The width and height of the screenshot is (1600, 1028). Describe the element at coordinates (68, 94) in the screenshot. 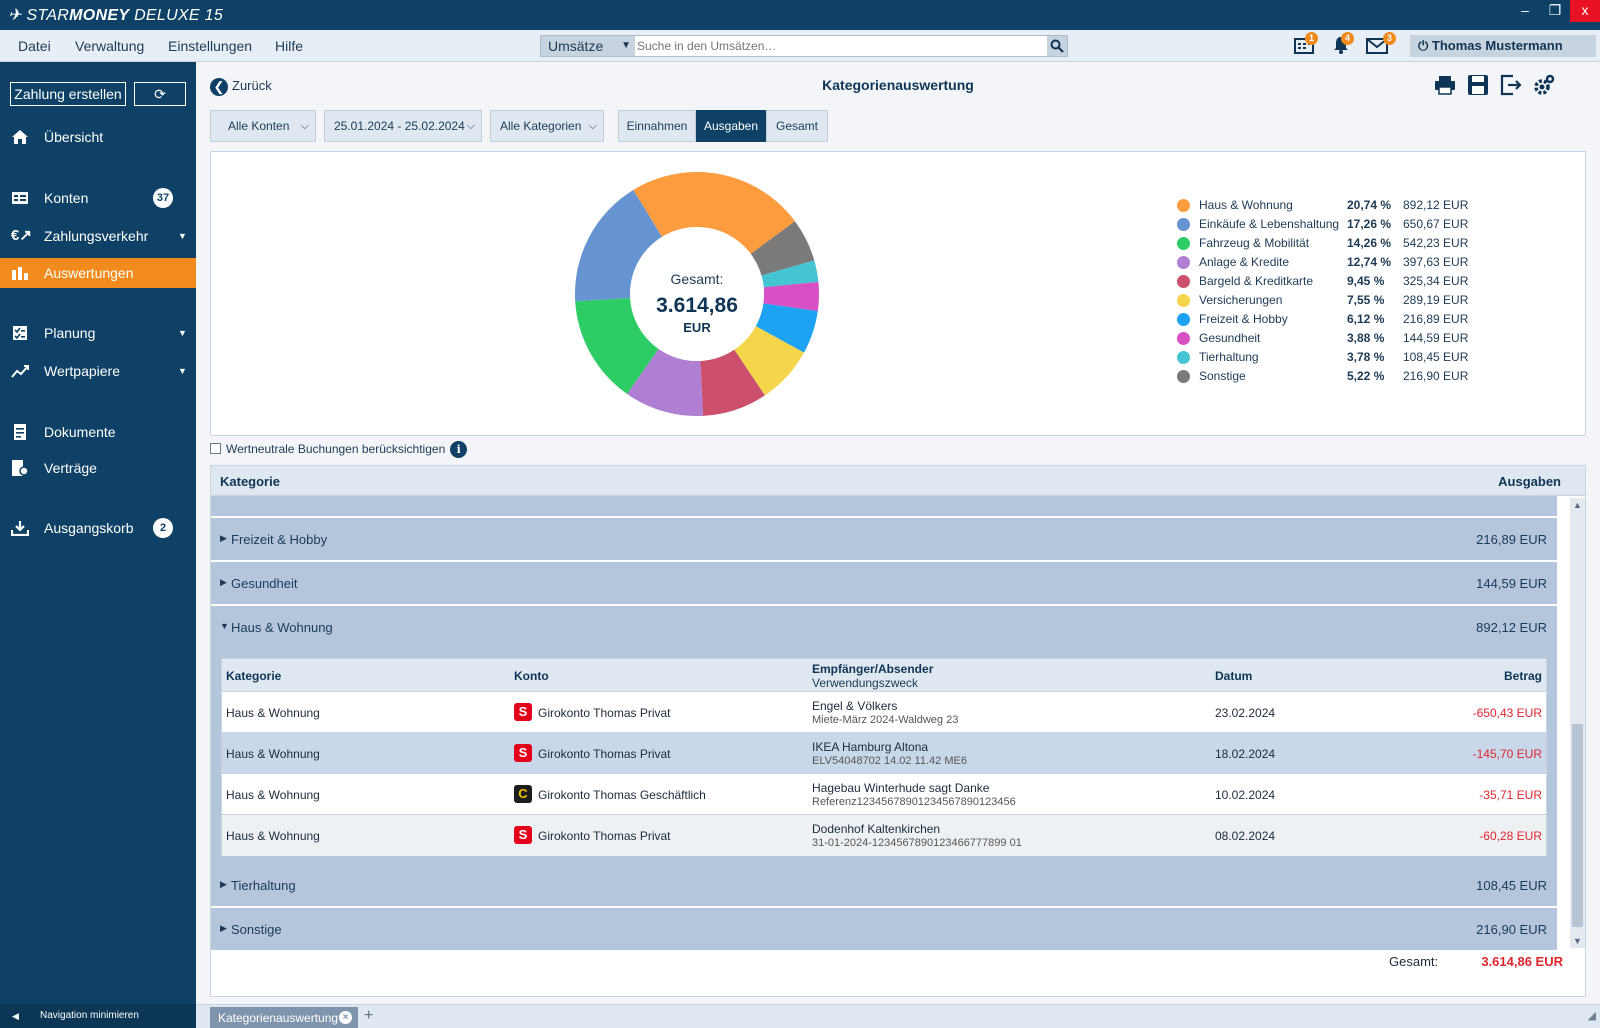

I see `create-payment-button: Zahlung erstellen` at that location.